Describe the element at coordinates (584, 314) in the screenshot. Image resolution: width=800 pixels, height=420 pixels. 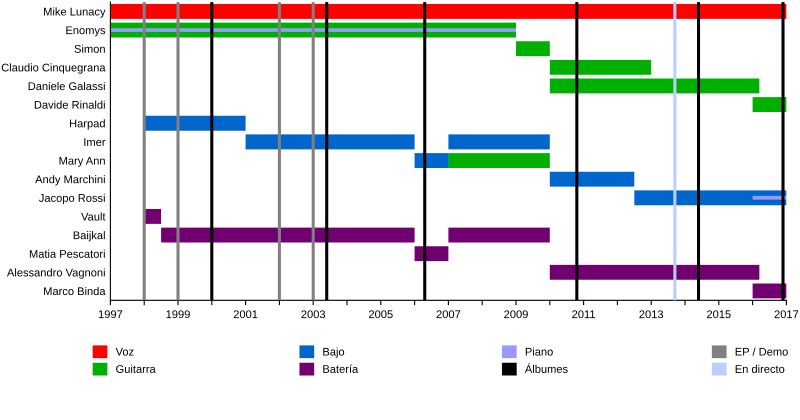
I see `x-tick-label: 2011` at that location.